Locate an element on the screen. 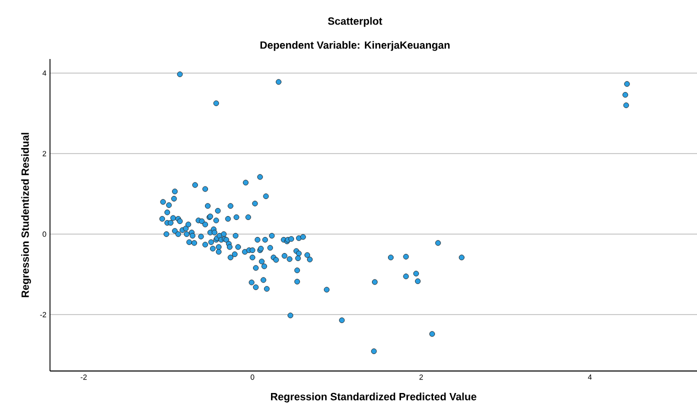 Image resolution: width=697 pixels, height=412 pixels. x-axis-title: Regression Standardized Predicted Value is located at coordinates (373, 397).